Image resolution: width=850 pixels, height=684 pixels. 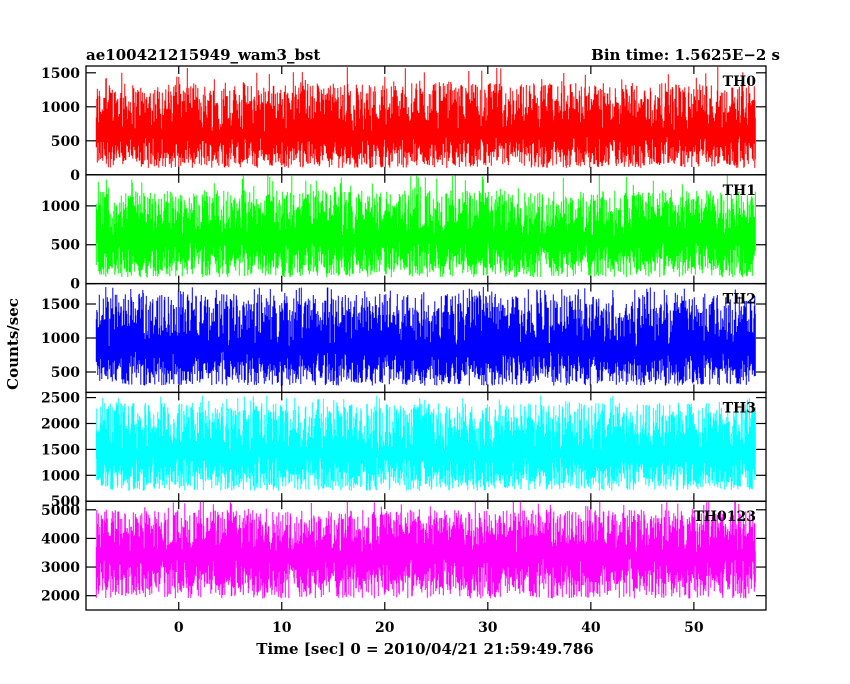 What do you see at coordinates (424, 649) in the screenshot?
I see `x-axis-title: Time [sec] 0 = 2010/04/21 21:59:49.786` at bounding box center [424, 649].